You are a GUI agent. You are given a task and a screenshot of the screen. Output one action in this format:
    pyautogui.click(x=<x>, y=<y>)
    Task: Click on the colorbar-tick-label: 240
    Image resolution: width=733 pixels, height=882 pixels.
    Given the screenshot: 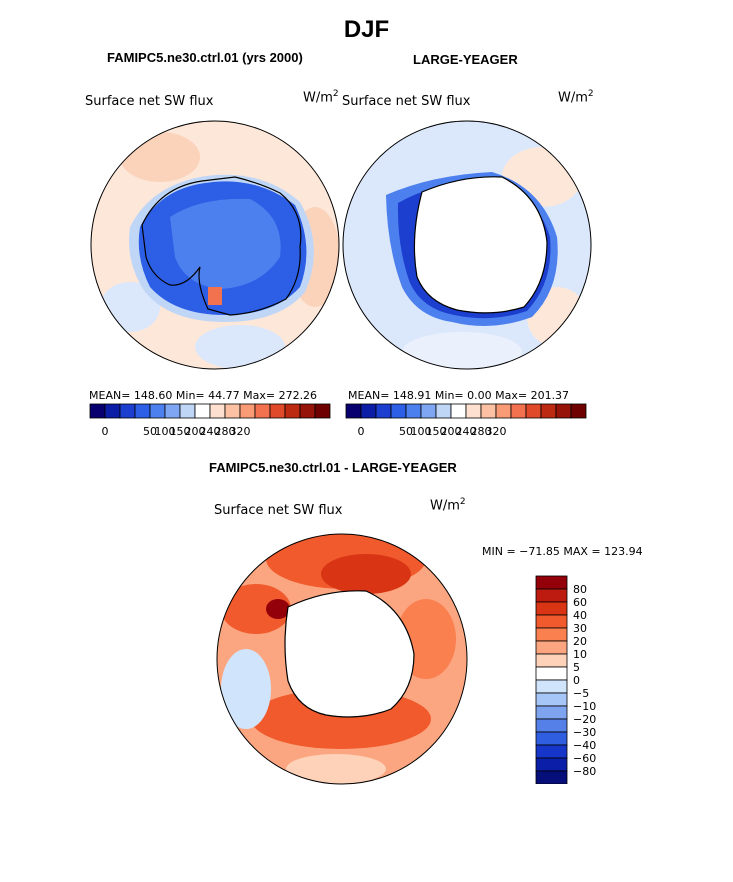 What is the action you would take?
    pyautogui.click(x=210, y=431)
    